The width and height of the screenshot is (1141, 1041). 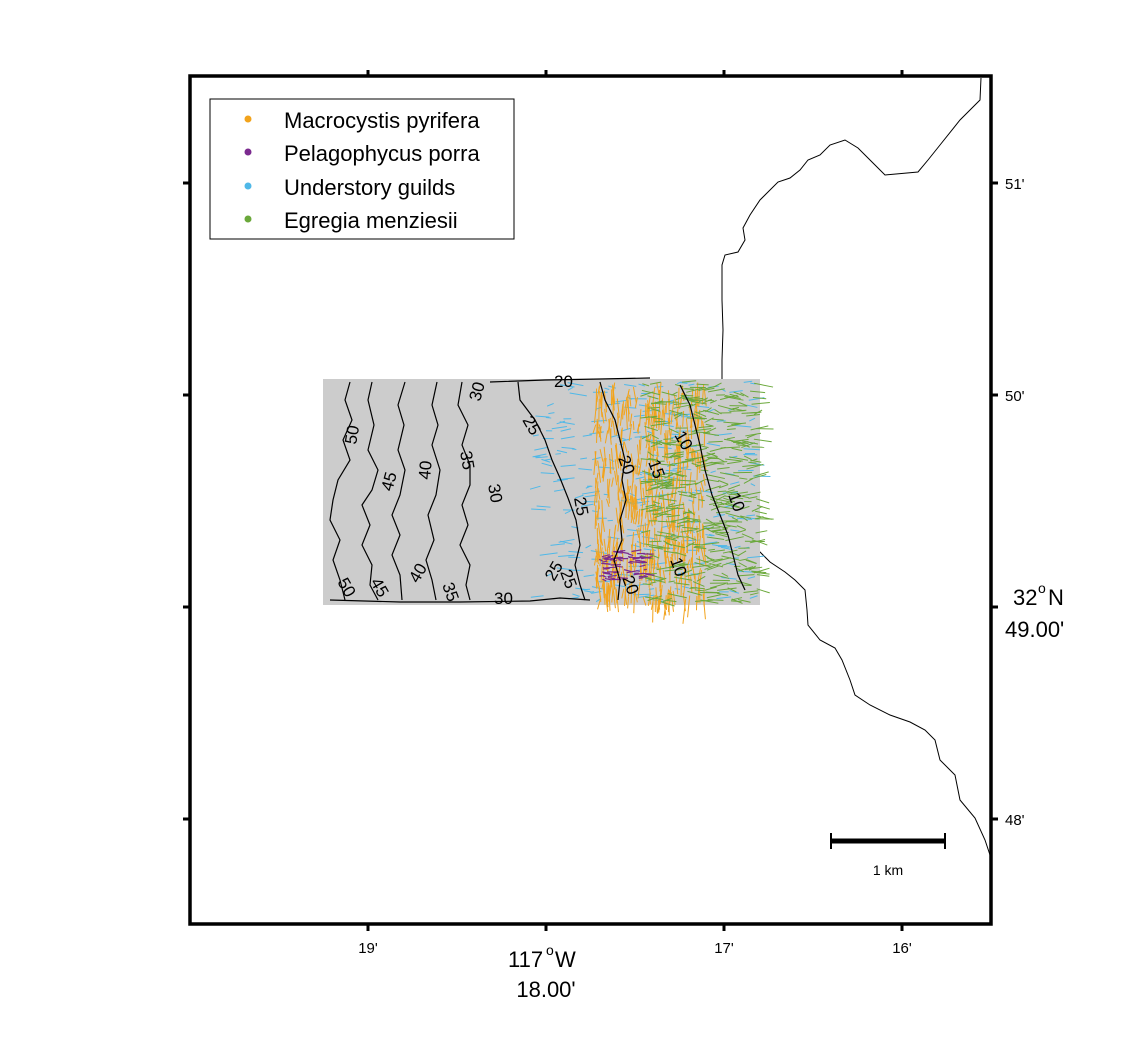 I want to click on longitude-hemisphere: W, so click(x=565, y=959).